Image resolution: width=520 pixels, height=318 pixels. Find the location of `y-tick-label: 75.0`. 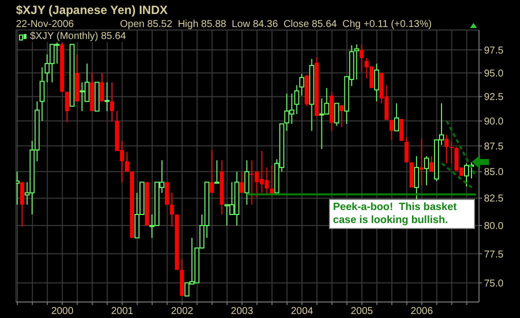

y-tick-label: 75.0 is located at coordinates (494, 284).